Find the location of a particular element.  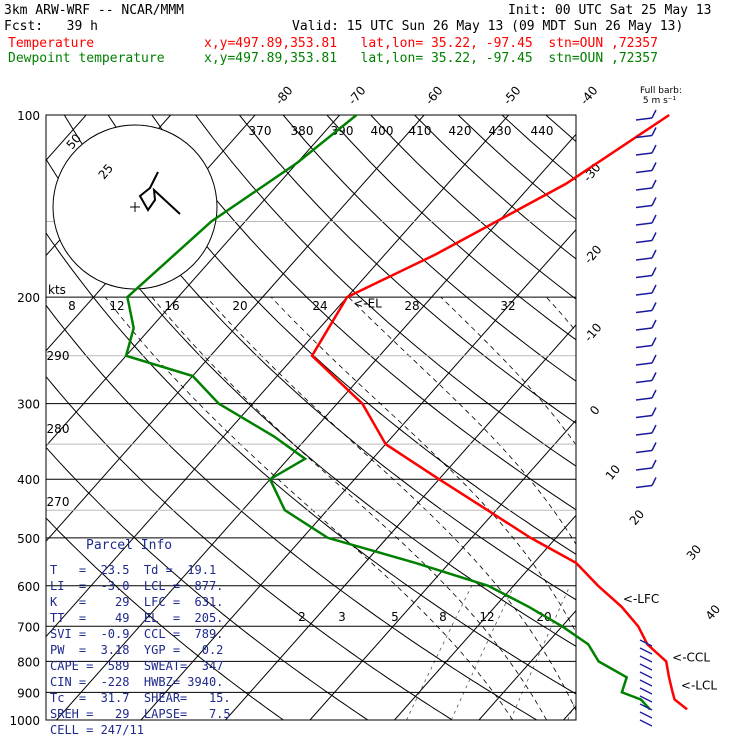

isotherm-label: -40 is located at coordinates (588, 95).